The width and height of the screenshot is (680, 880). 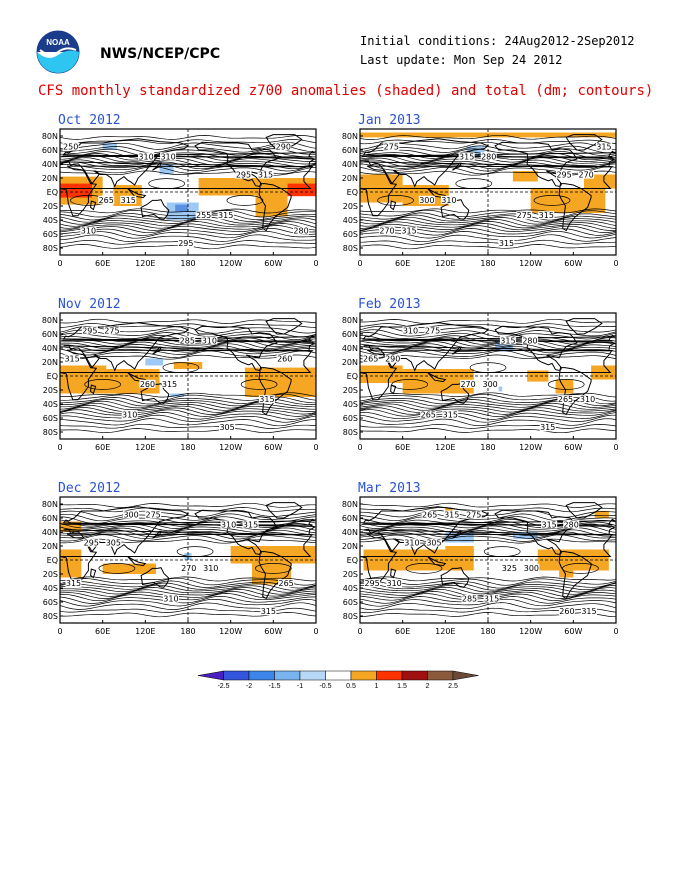 What do you see at coordinates (187, 340) in the screenshot?
I see `contour-label: 285` at bounding box center [187, 340].